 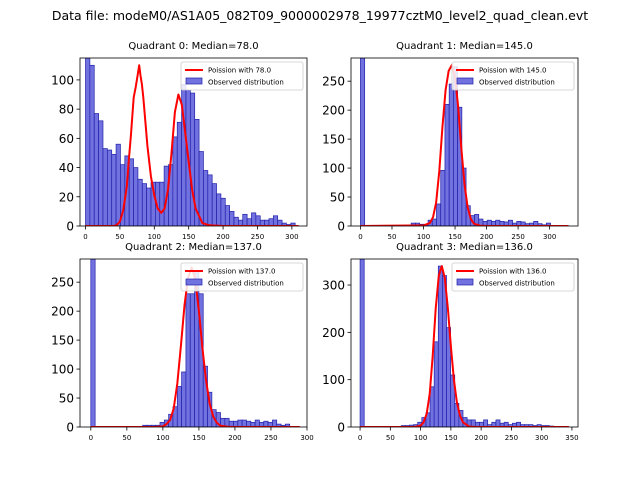 I want to click on legend-label-poisson: Poission with 78.0, so click(x=239, y=71).